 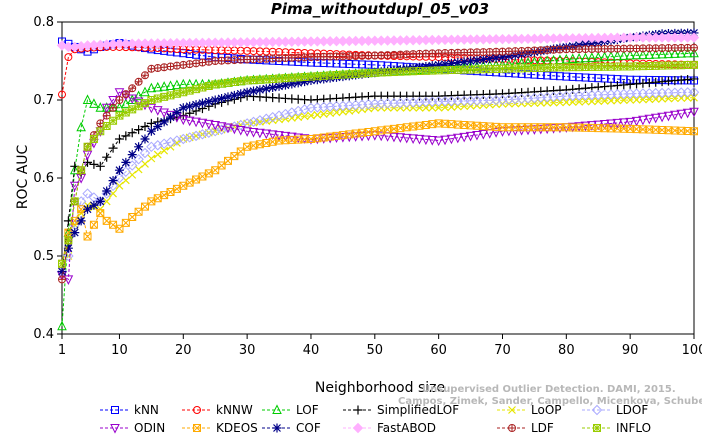 What do you see at coordinates (247, 350) in the screenshot?
I see `x-tick-label: 30` at bounding box center [247, 350].